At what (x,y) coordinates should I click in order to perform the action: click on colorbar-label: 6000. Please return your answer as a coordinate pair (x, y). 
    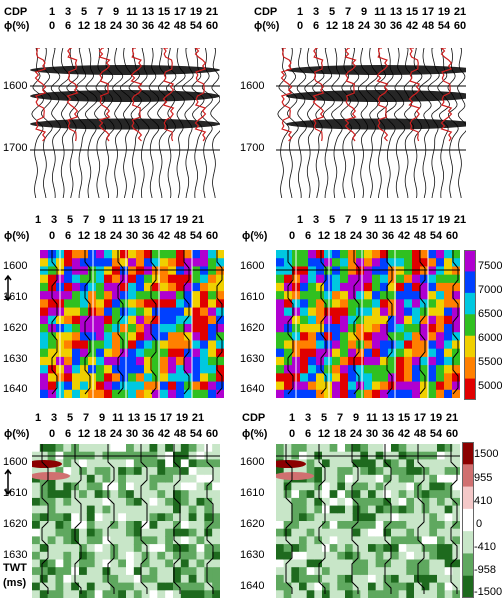
    Looking at the image, I should click on (490, 338).